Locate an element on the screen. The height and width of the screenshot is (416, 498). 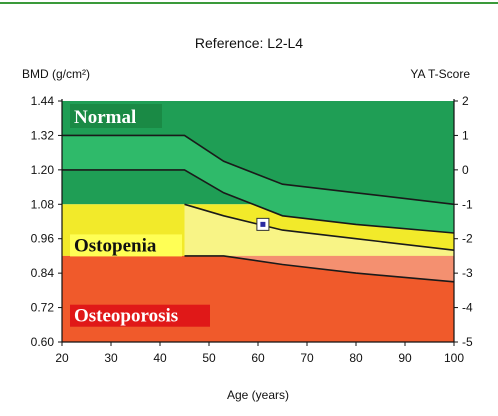
patient-point-layer is located at coordinates (263, 224).